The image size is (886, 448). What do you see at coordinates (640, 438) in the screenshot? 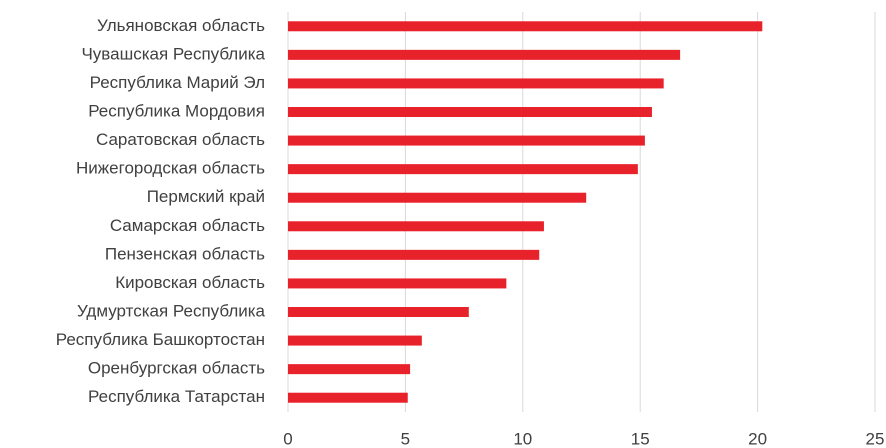
I see `x-tick-label: 15` at bounding box center [640, 438].